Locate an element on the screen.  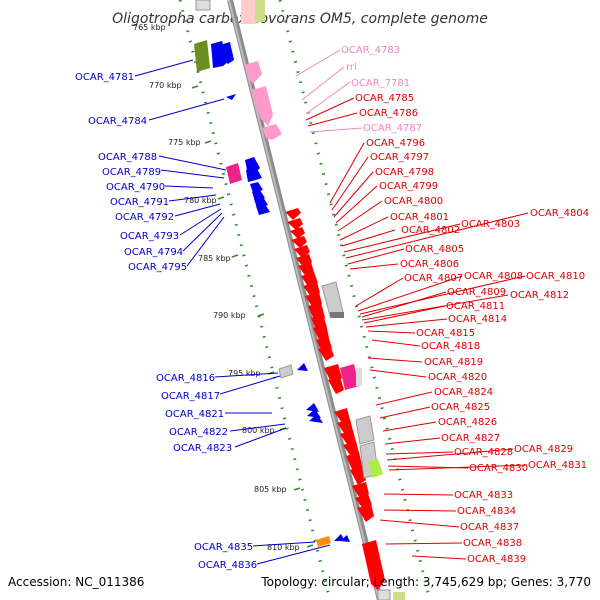
gene-label: OCAR_4810 is located at coordinates (555, 276).